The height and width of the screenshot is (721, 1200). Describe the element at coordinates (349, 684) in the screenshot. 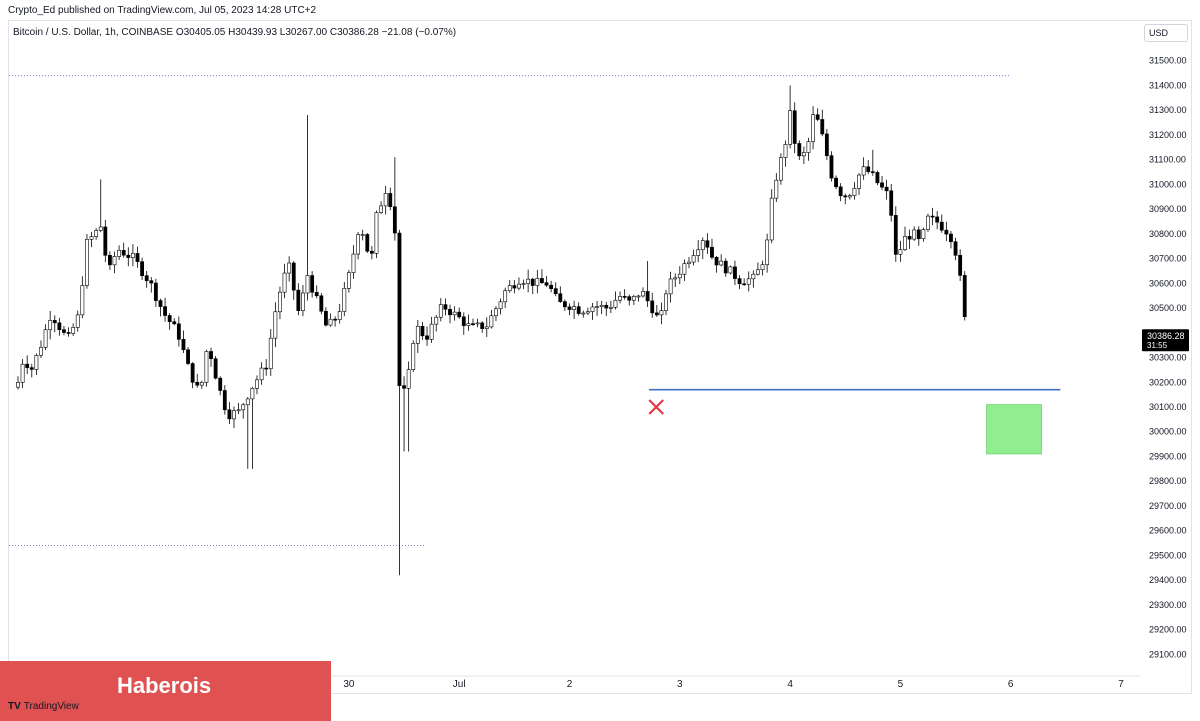

I see `x-tick-label: 30` at that location.